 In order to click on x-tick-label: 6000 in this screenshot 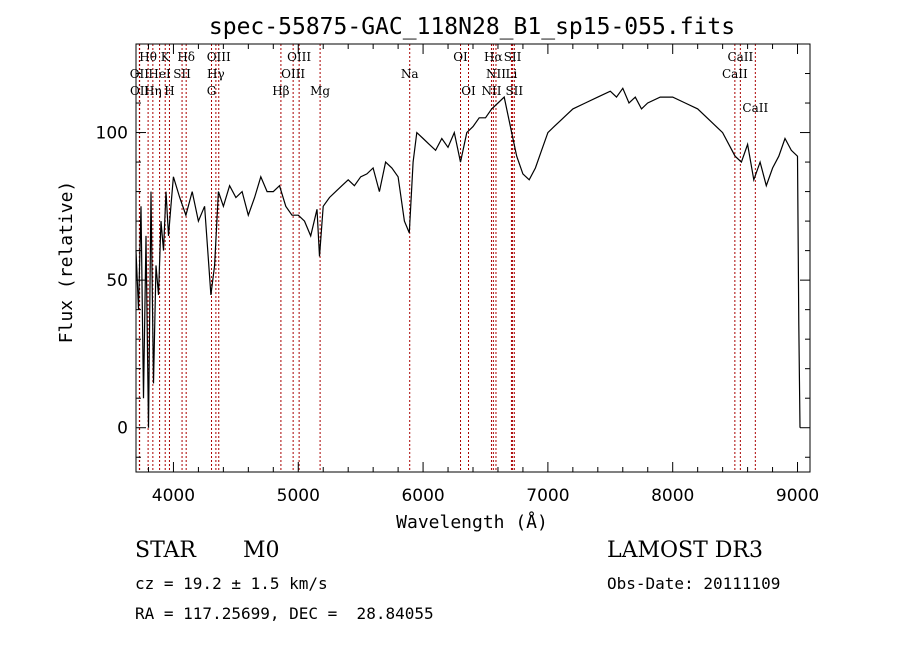, I will do `click(422, 496)`.